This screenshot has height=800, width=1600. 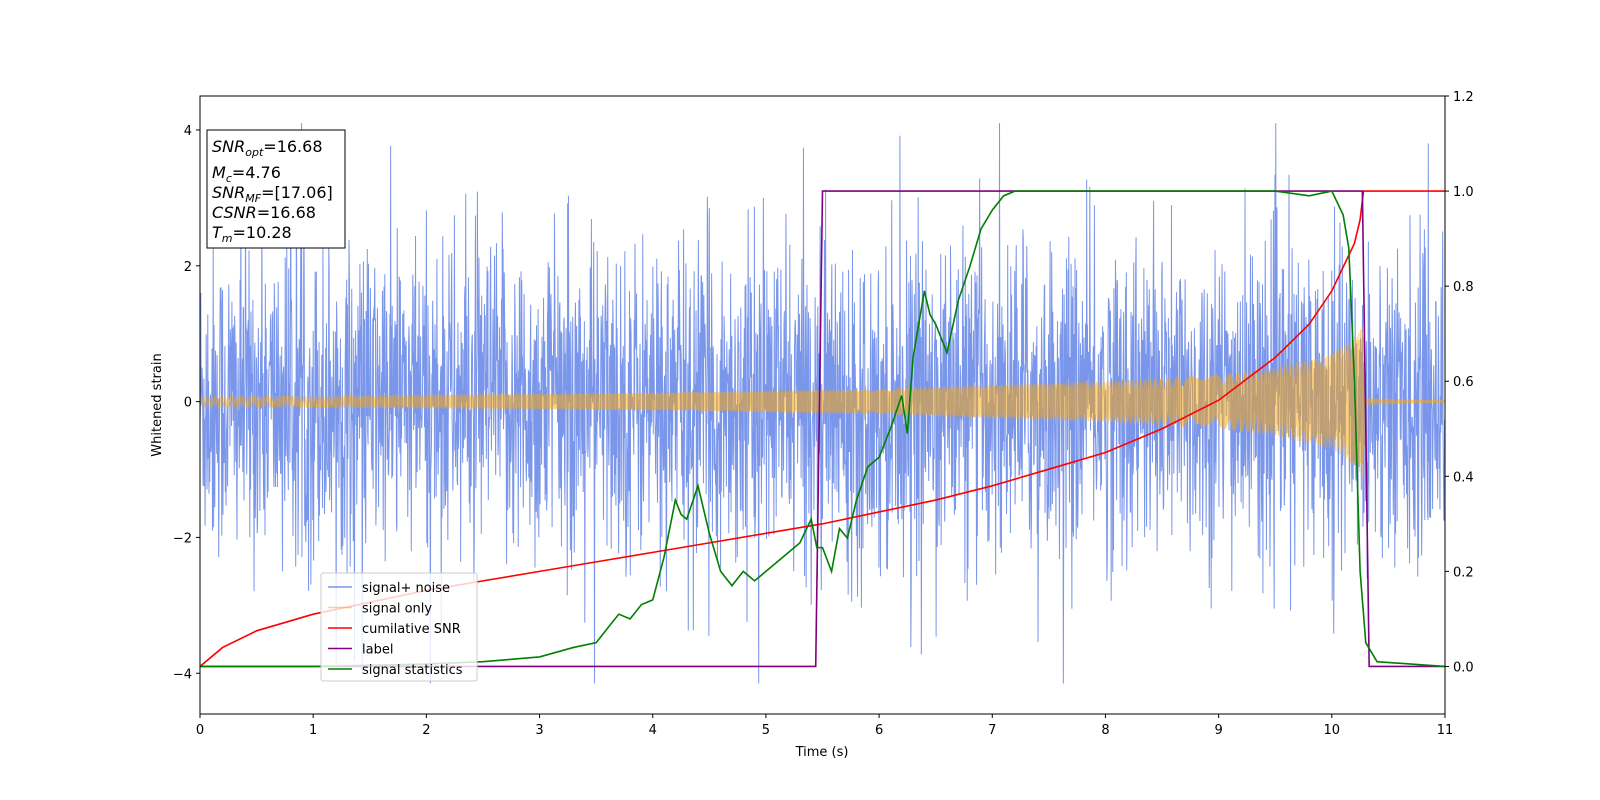 What do you see at coordinates (824, 726) in the screenshot?
I see `x-axis: 0 1 2 3 4 5 6 7 8 9 10 11` at bounding box center [824, 726].